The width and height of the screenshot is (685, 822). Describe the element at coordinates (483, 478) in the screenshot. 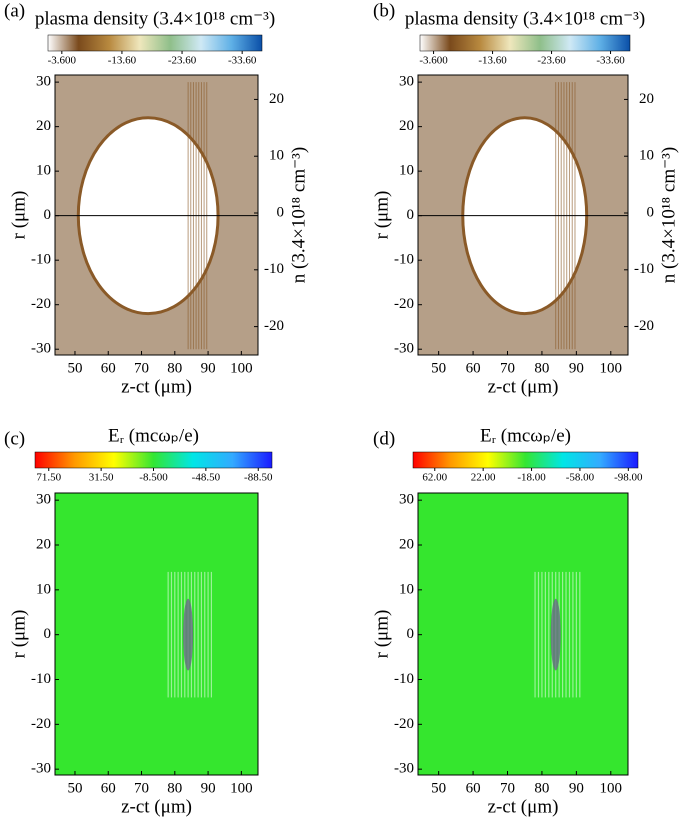

I see `colorbar-tick-label: 22.00` at that location.